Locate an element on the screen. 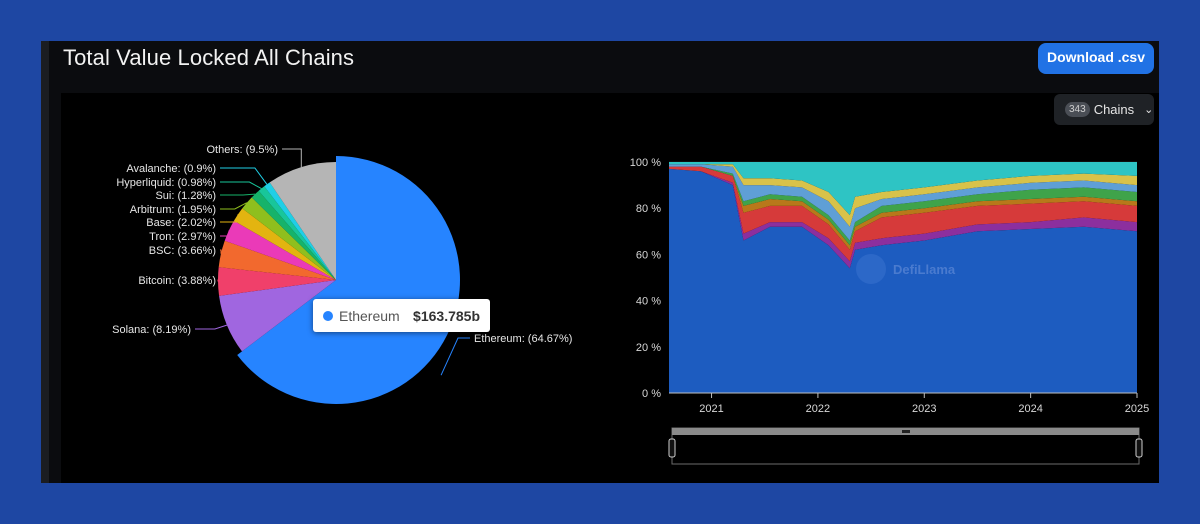  y-tick-label: 40 % is located at coordinates (648, 302).